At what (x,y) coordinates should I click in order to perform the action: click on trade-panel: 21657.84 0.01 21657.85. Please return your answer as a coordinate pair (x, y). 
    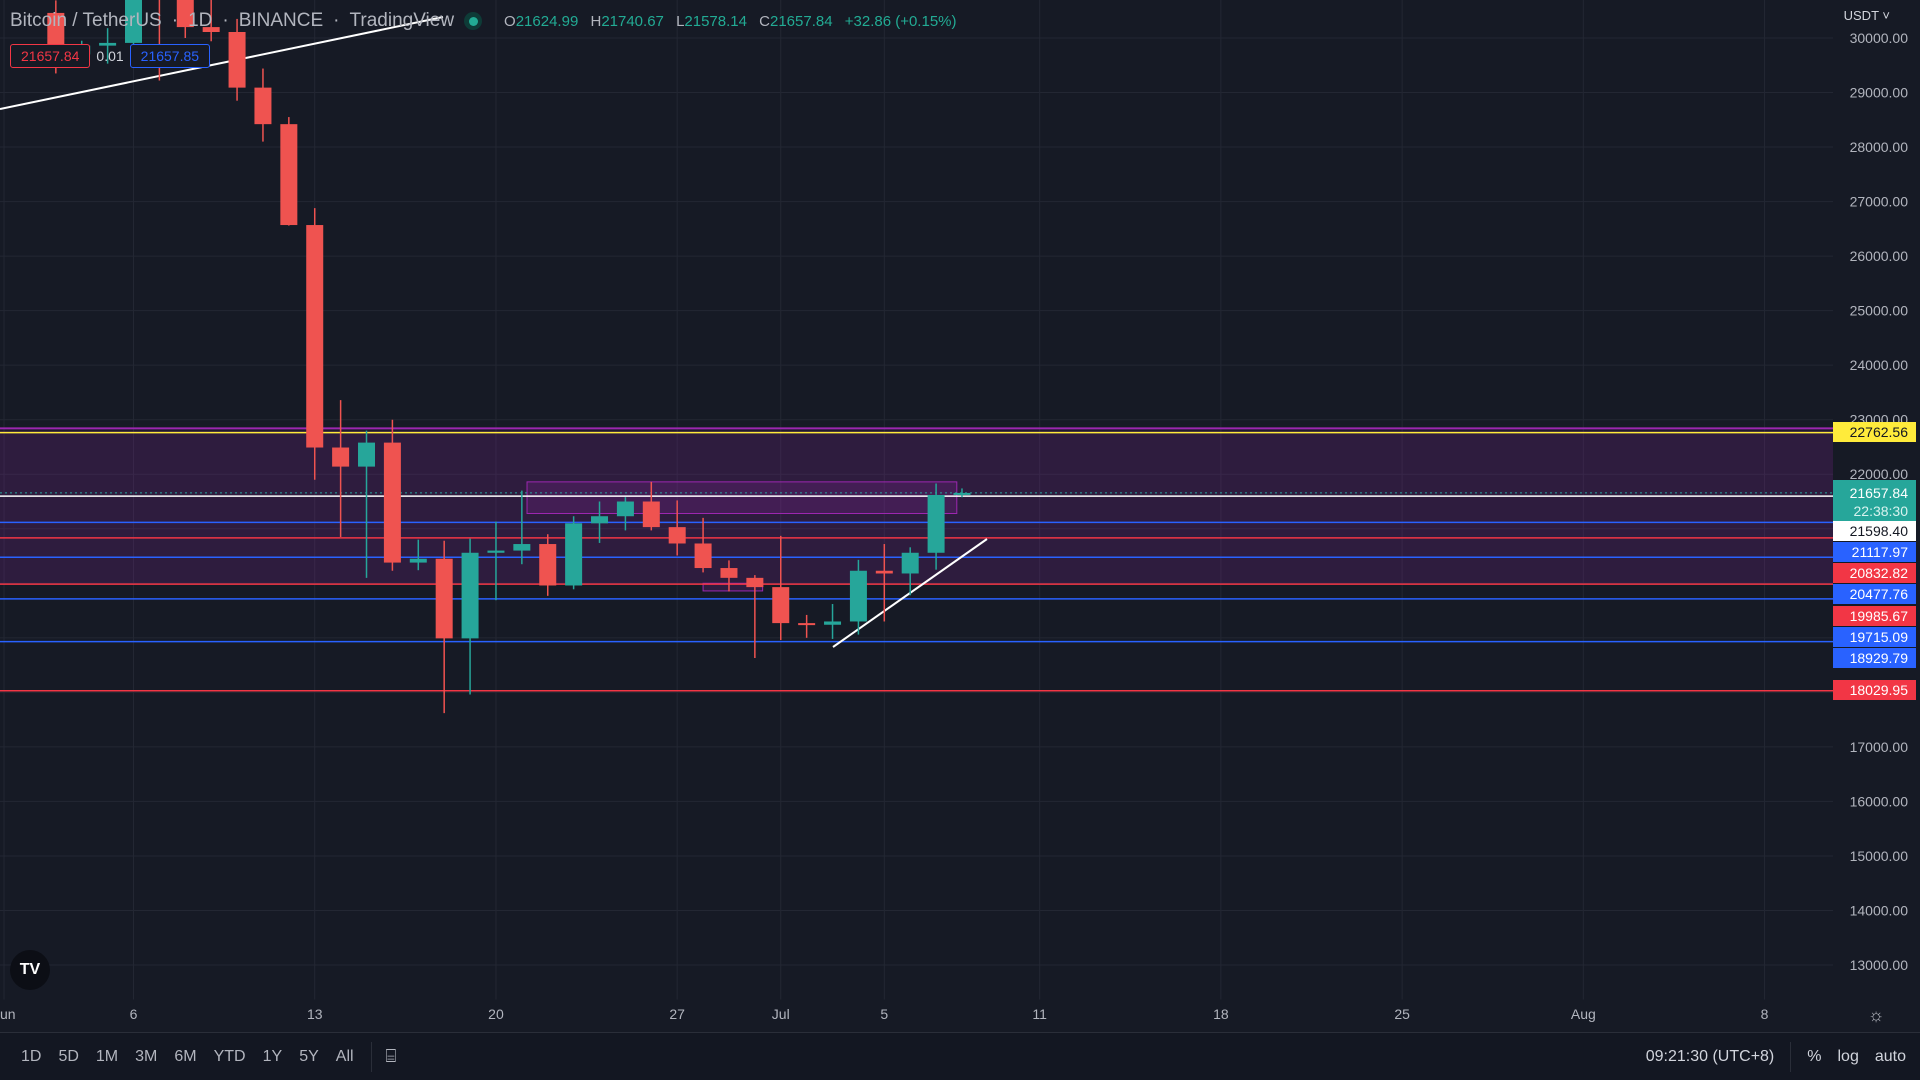
    Looking at the image, I should click on (110, 56).